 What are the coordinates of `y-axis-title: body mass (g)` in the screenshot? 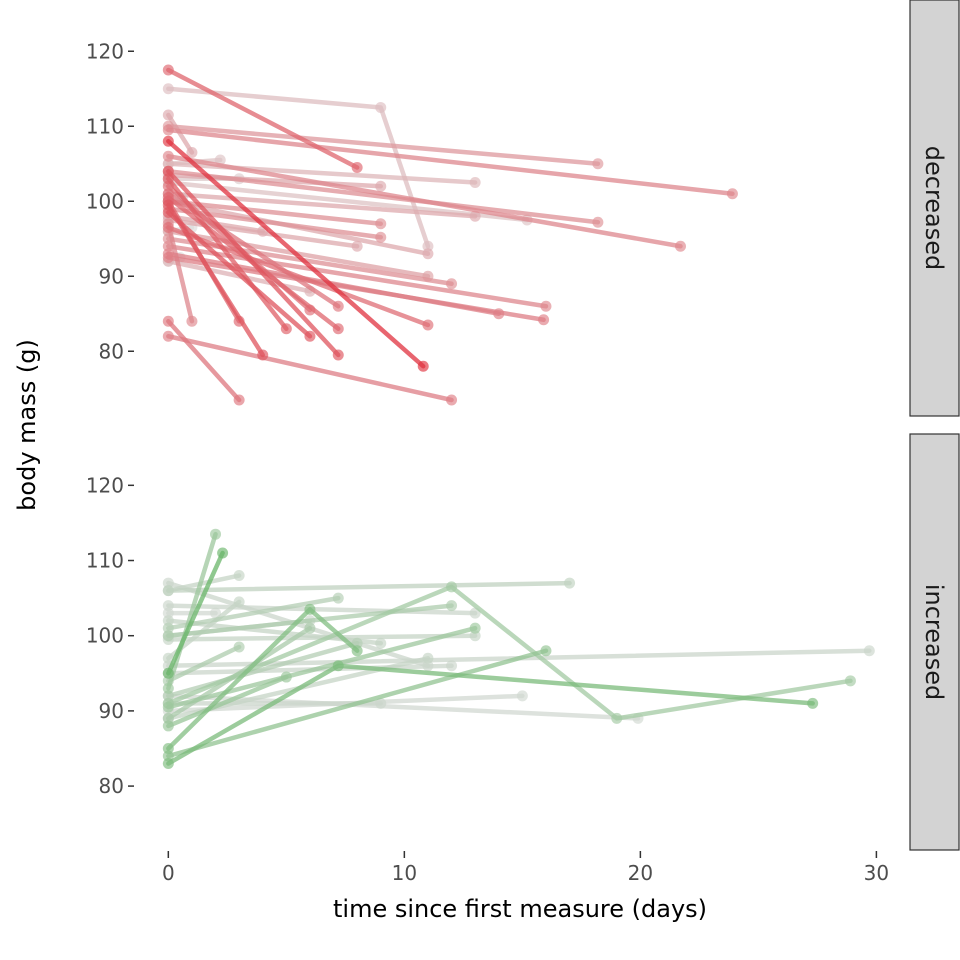 It's located at (27, 425).